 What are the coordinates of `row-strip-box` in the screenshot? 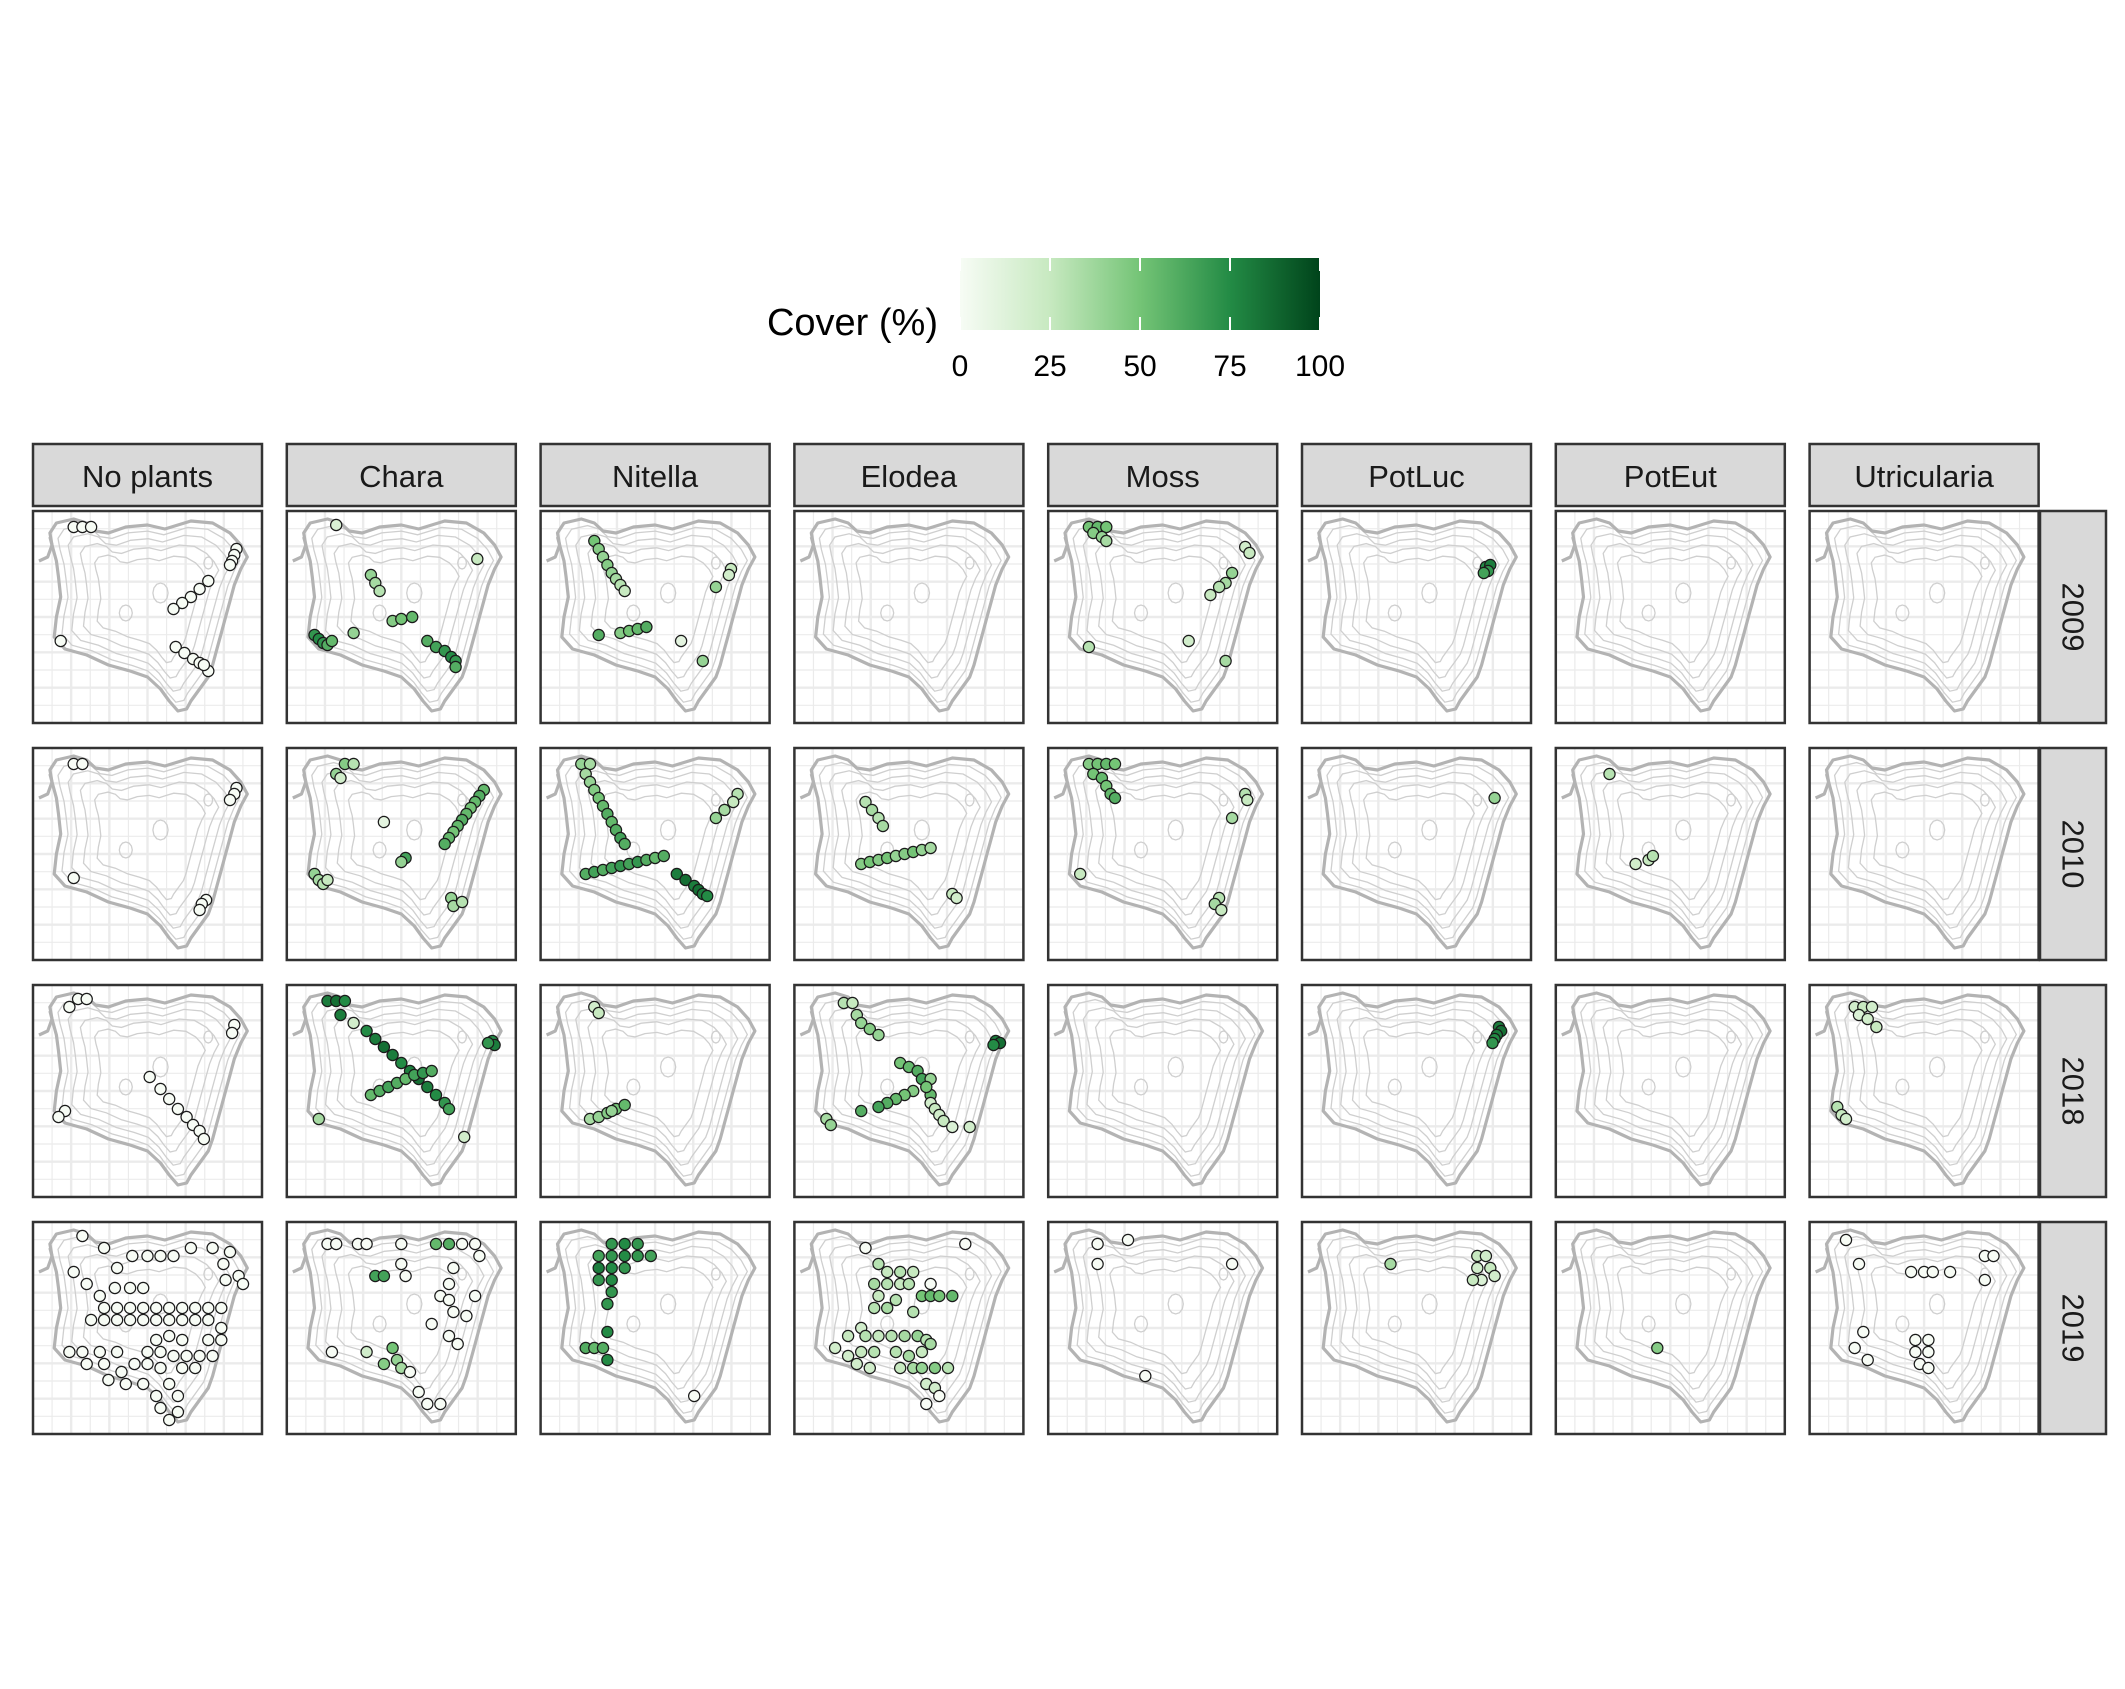 It's located at (2073, 1328).